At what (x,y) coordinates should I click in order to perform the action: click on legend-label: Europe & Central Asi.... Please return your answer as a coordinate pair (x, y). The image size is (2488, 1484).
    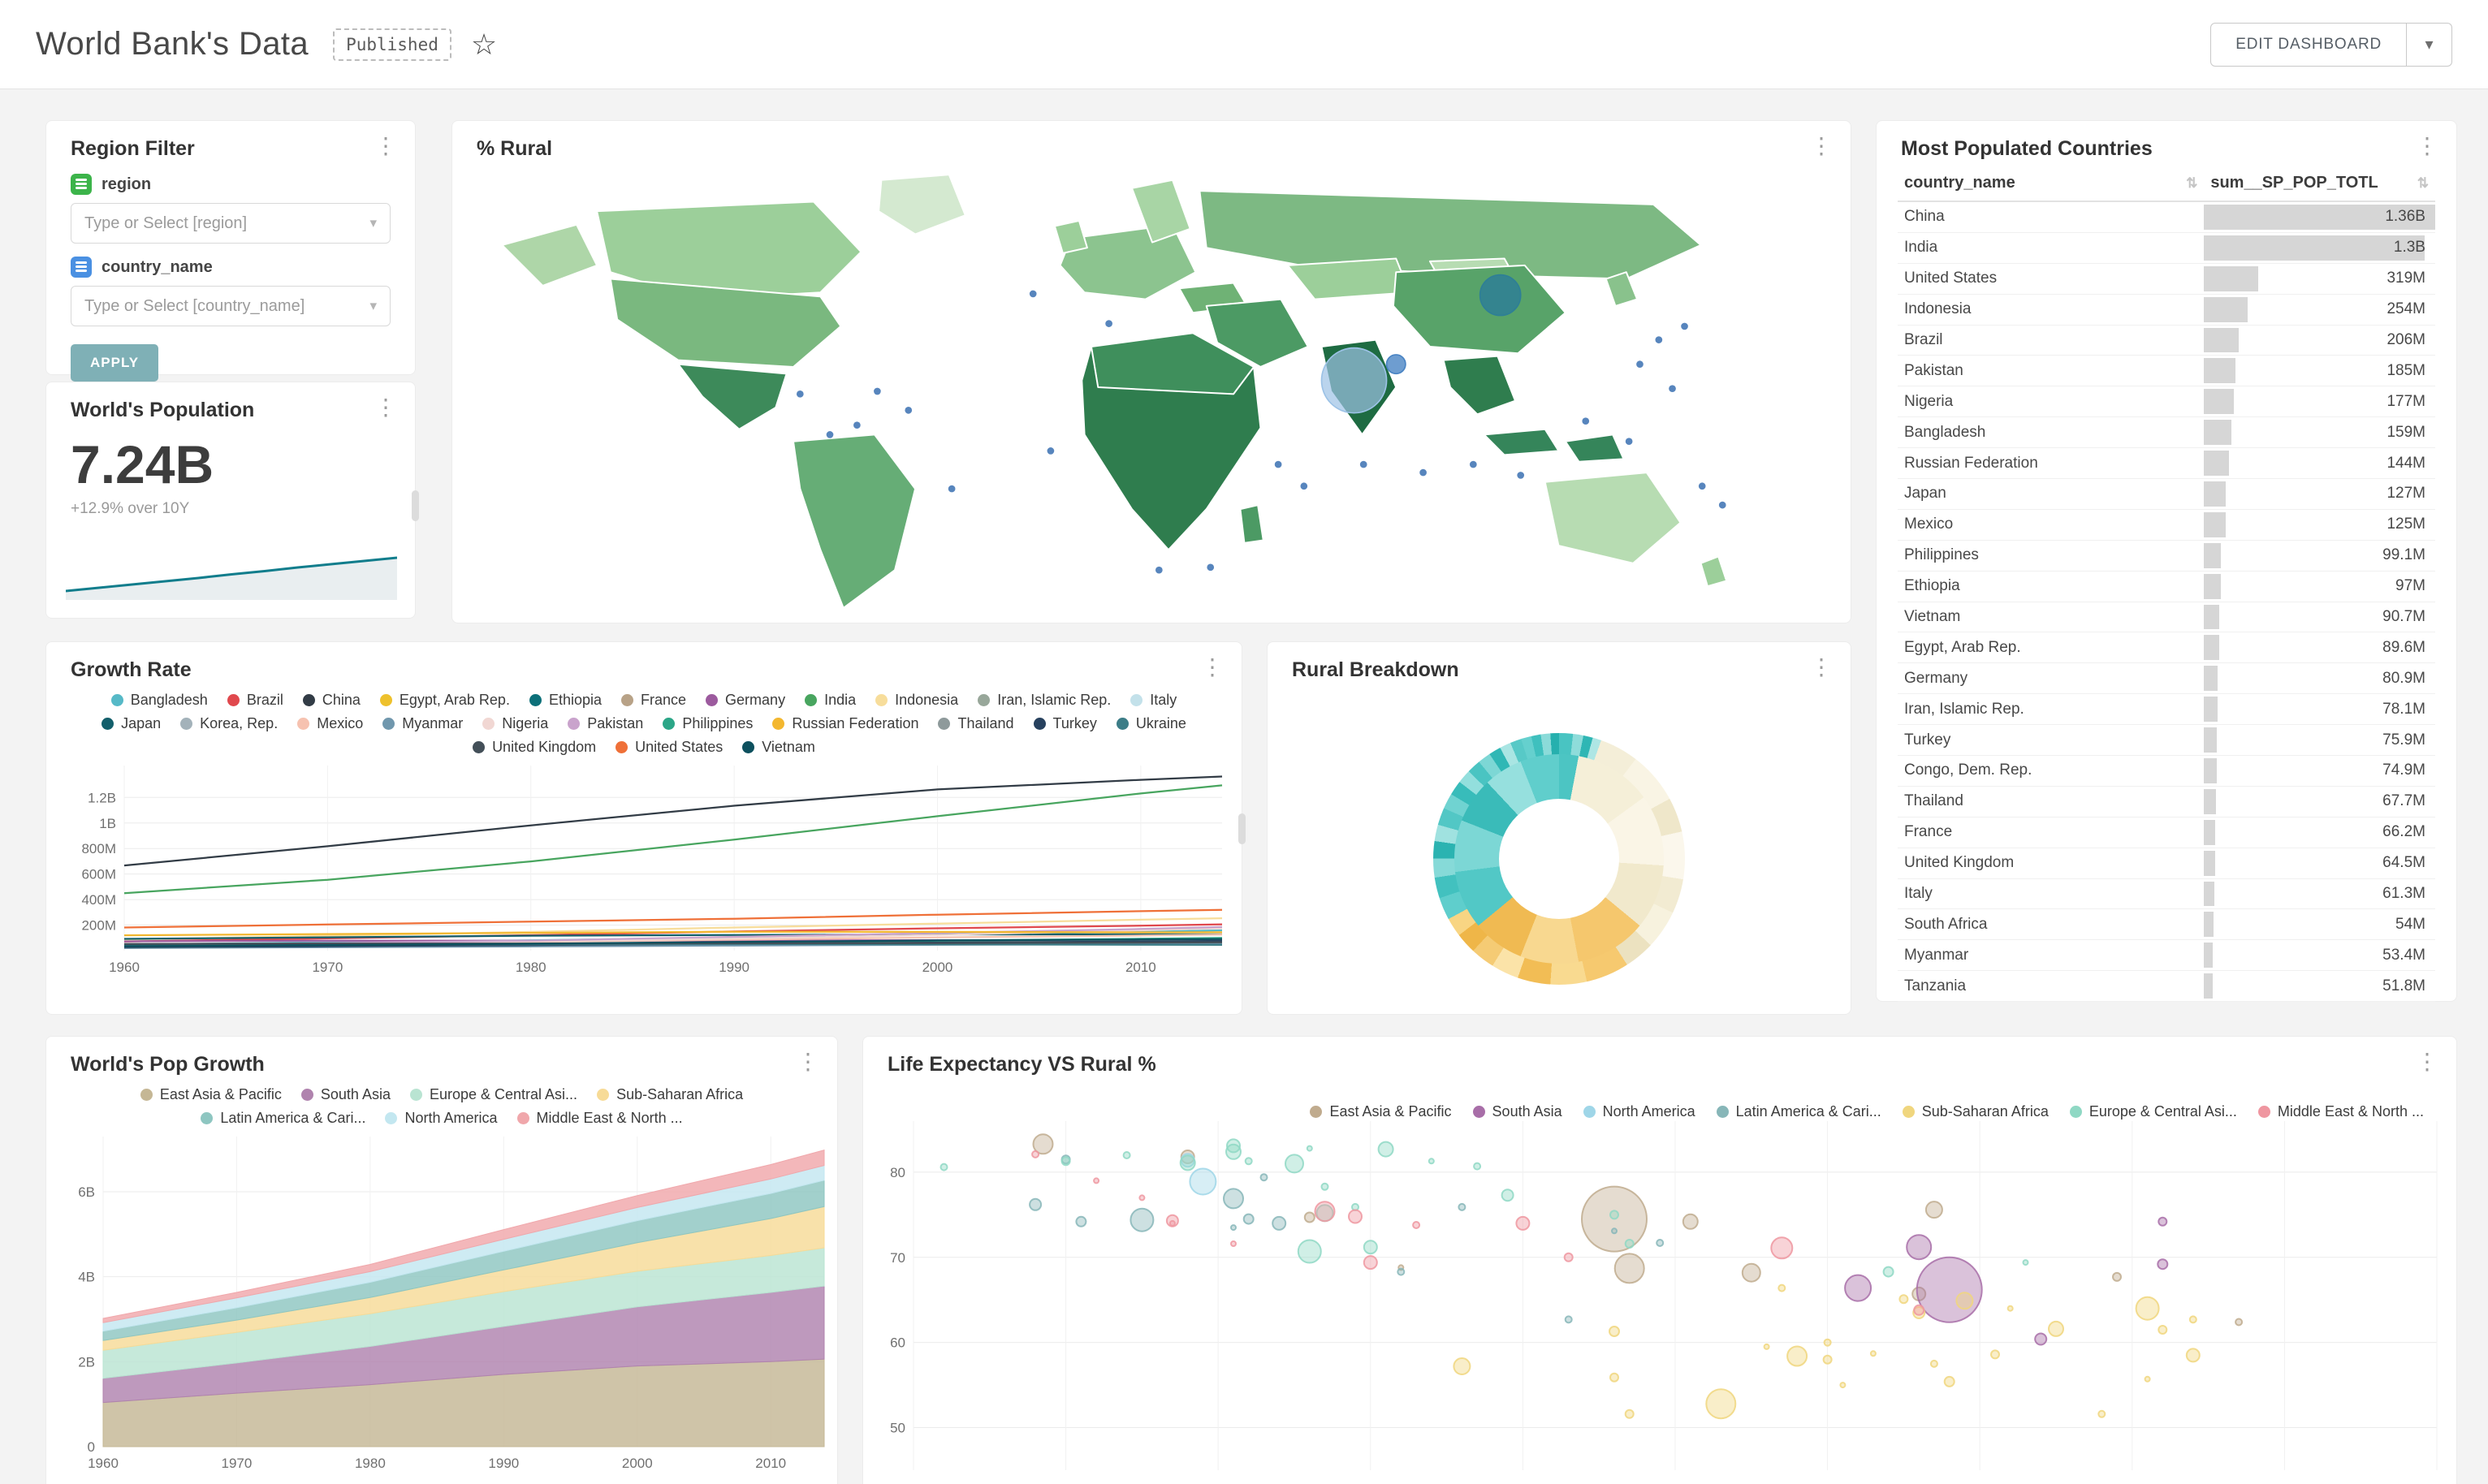
    Looking at the image, I should click on (2162, 1111).